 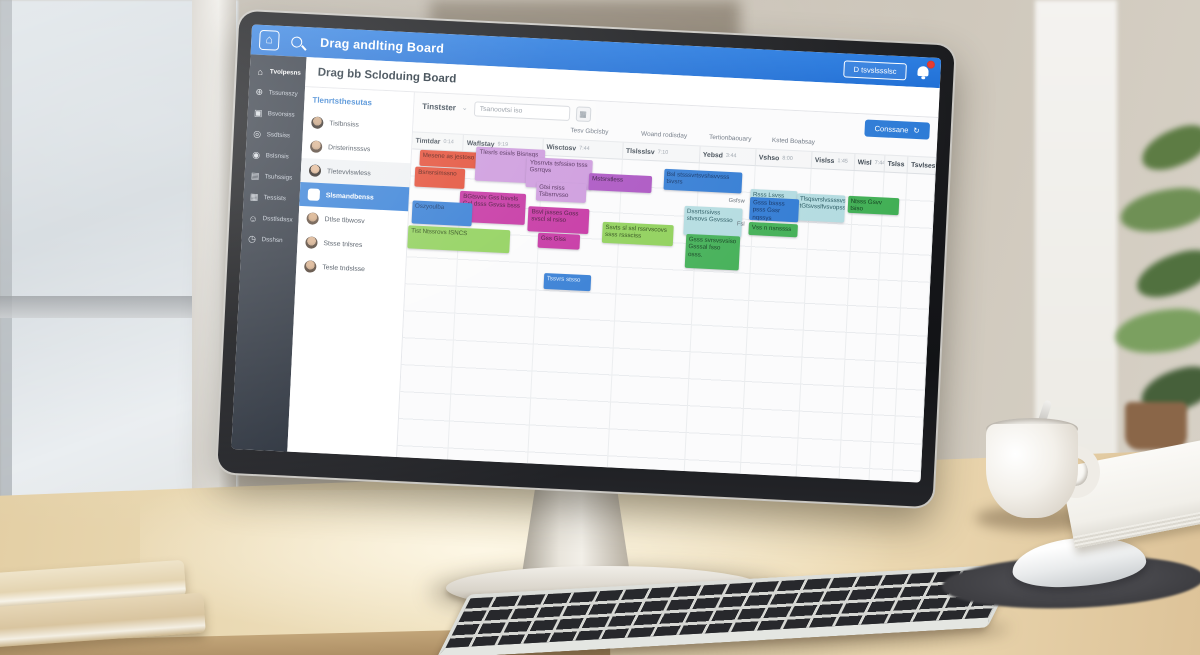 What do you see at coordinates (382, 45) in the screenshot?
I see `app-title: Drag andlting Board` at bounding box center [382, 45].